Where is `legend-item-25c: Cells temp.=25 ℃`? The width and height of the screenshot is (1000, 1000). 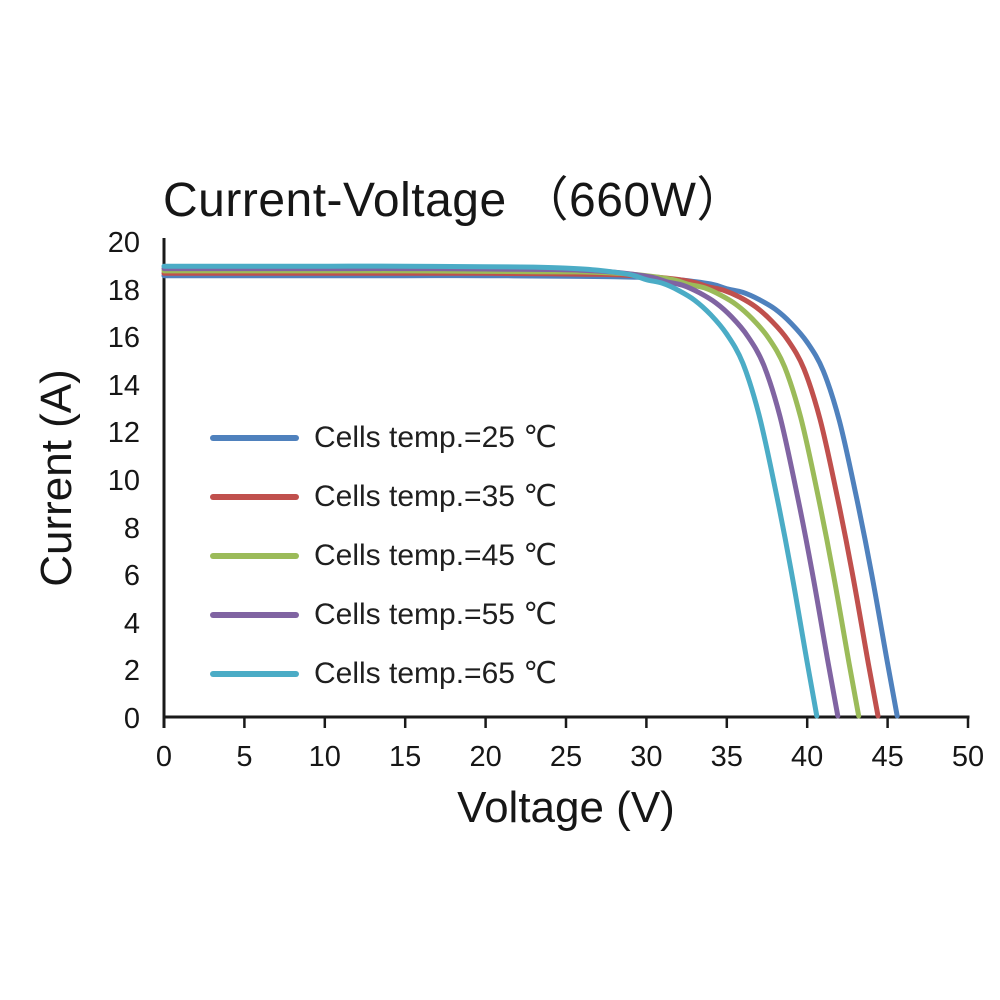 legend-item-25c: Cells temp.=25 ℃ is located at coordinates (383, 437).